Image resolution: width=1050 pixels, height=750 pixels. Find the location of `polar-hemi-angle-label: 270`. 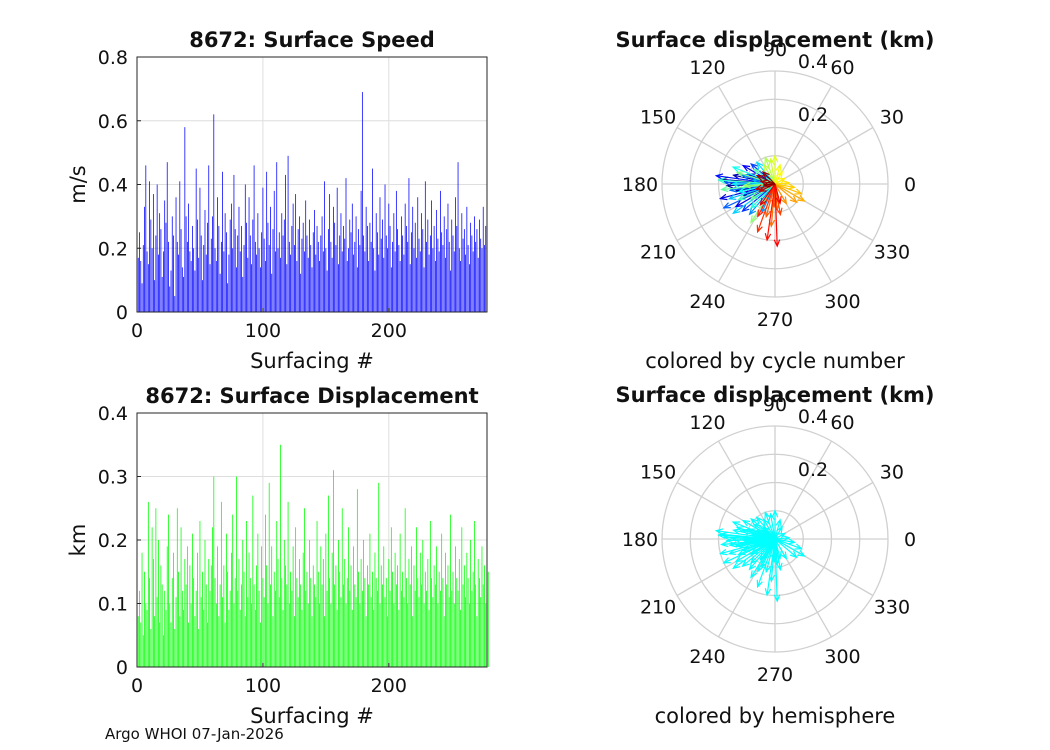

polar-hemi-angle-label: 270 is located at coordinates (775, 675).